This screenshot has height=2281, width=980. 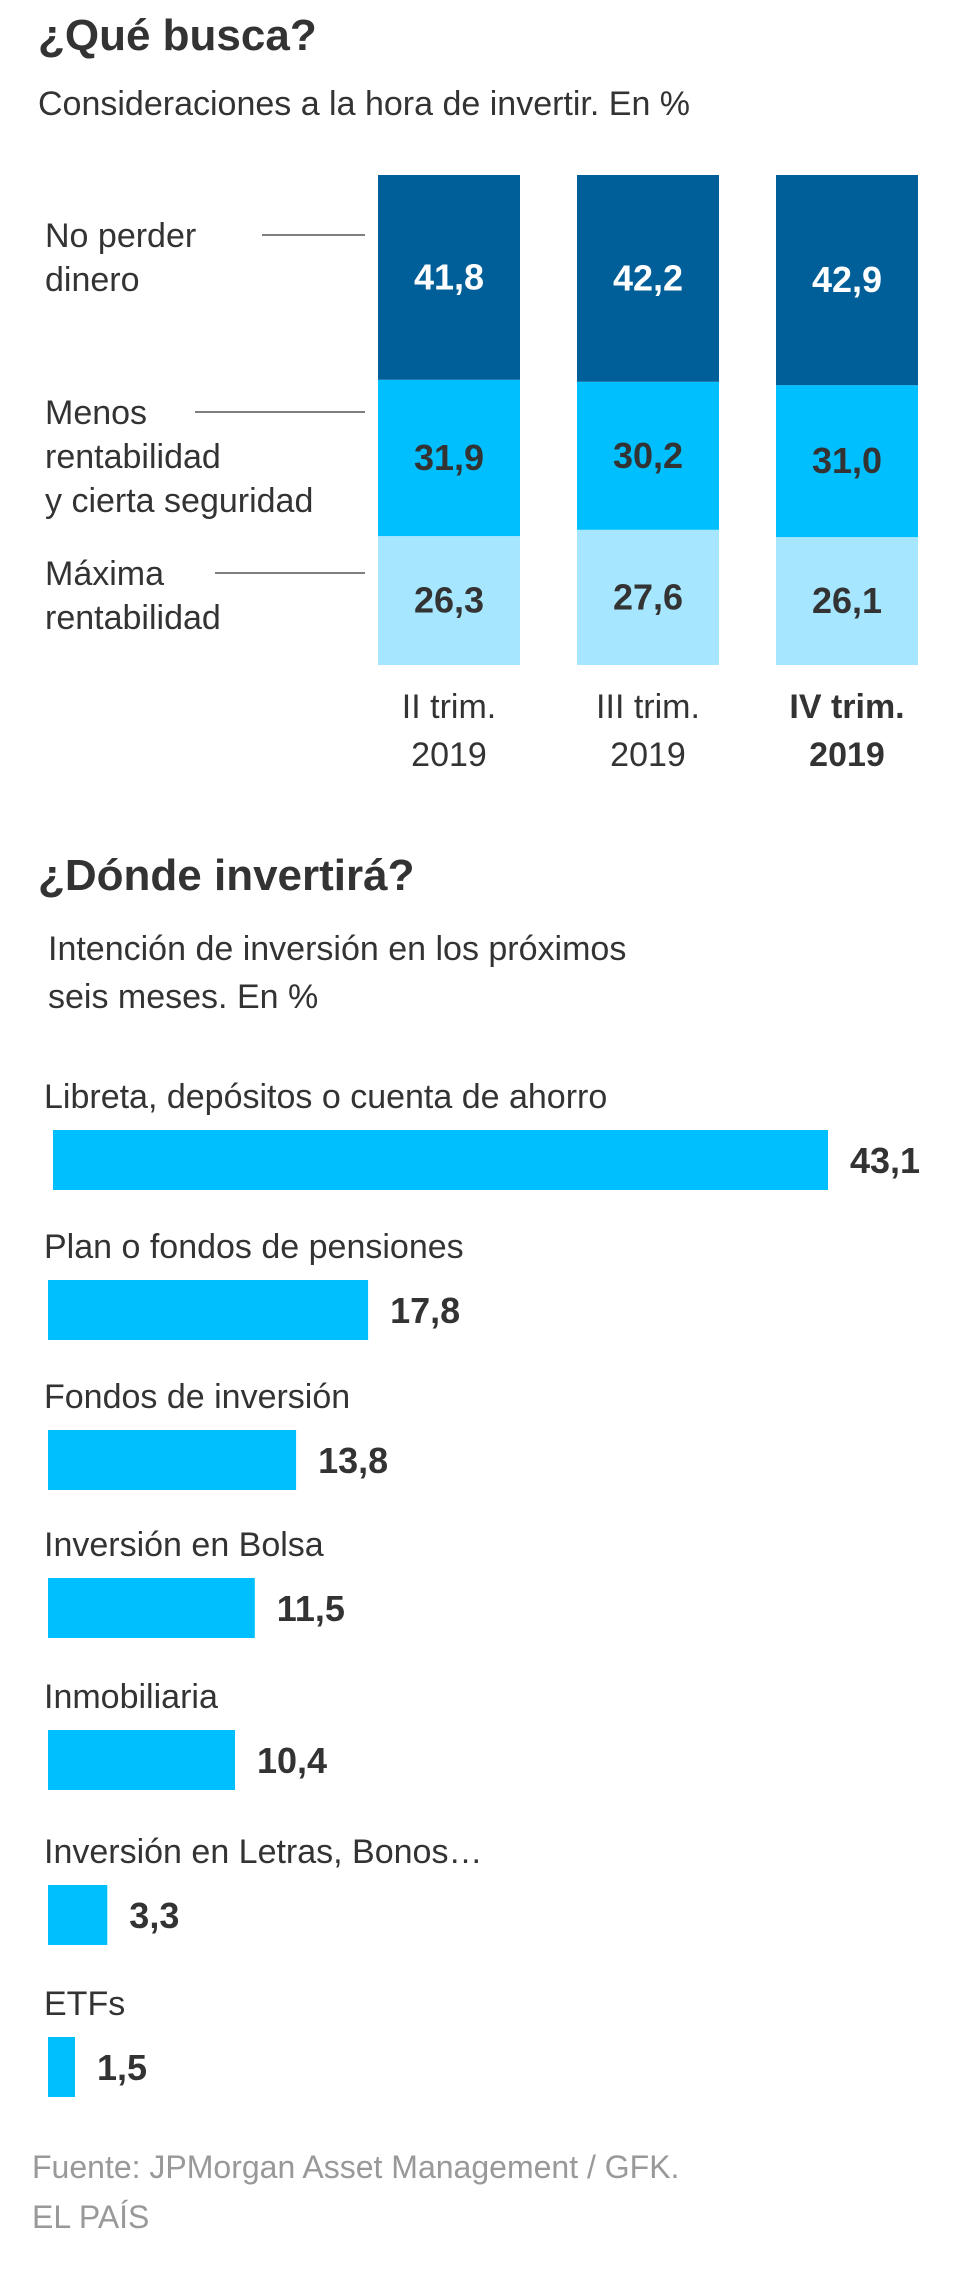 I want to click on section1-title: ¿Qué busca?, so click(x=177, y=35).